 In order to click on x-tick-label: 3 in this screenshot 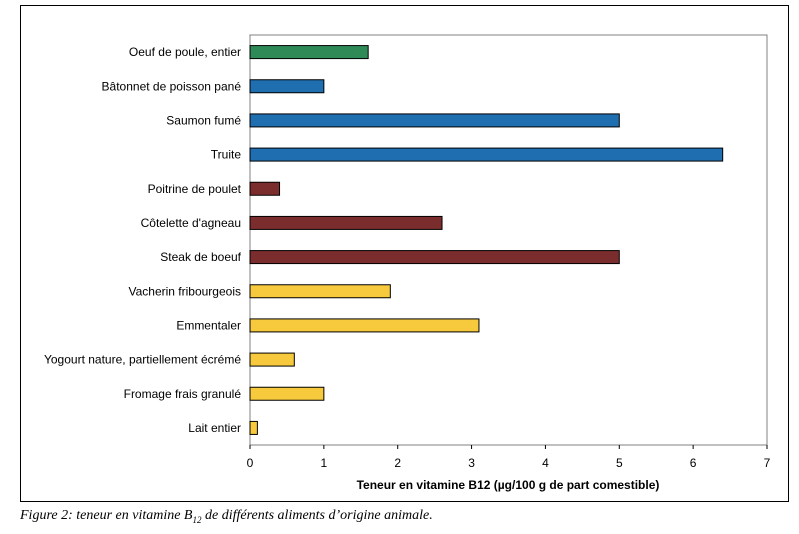, I will do `click(471, 463)`.